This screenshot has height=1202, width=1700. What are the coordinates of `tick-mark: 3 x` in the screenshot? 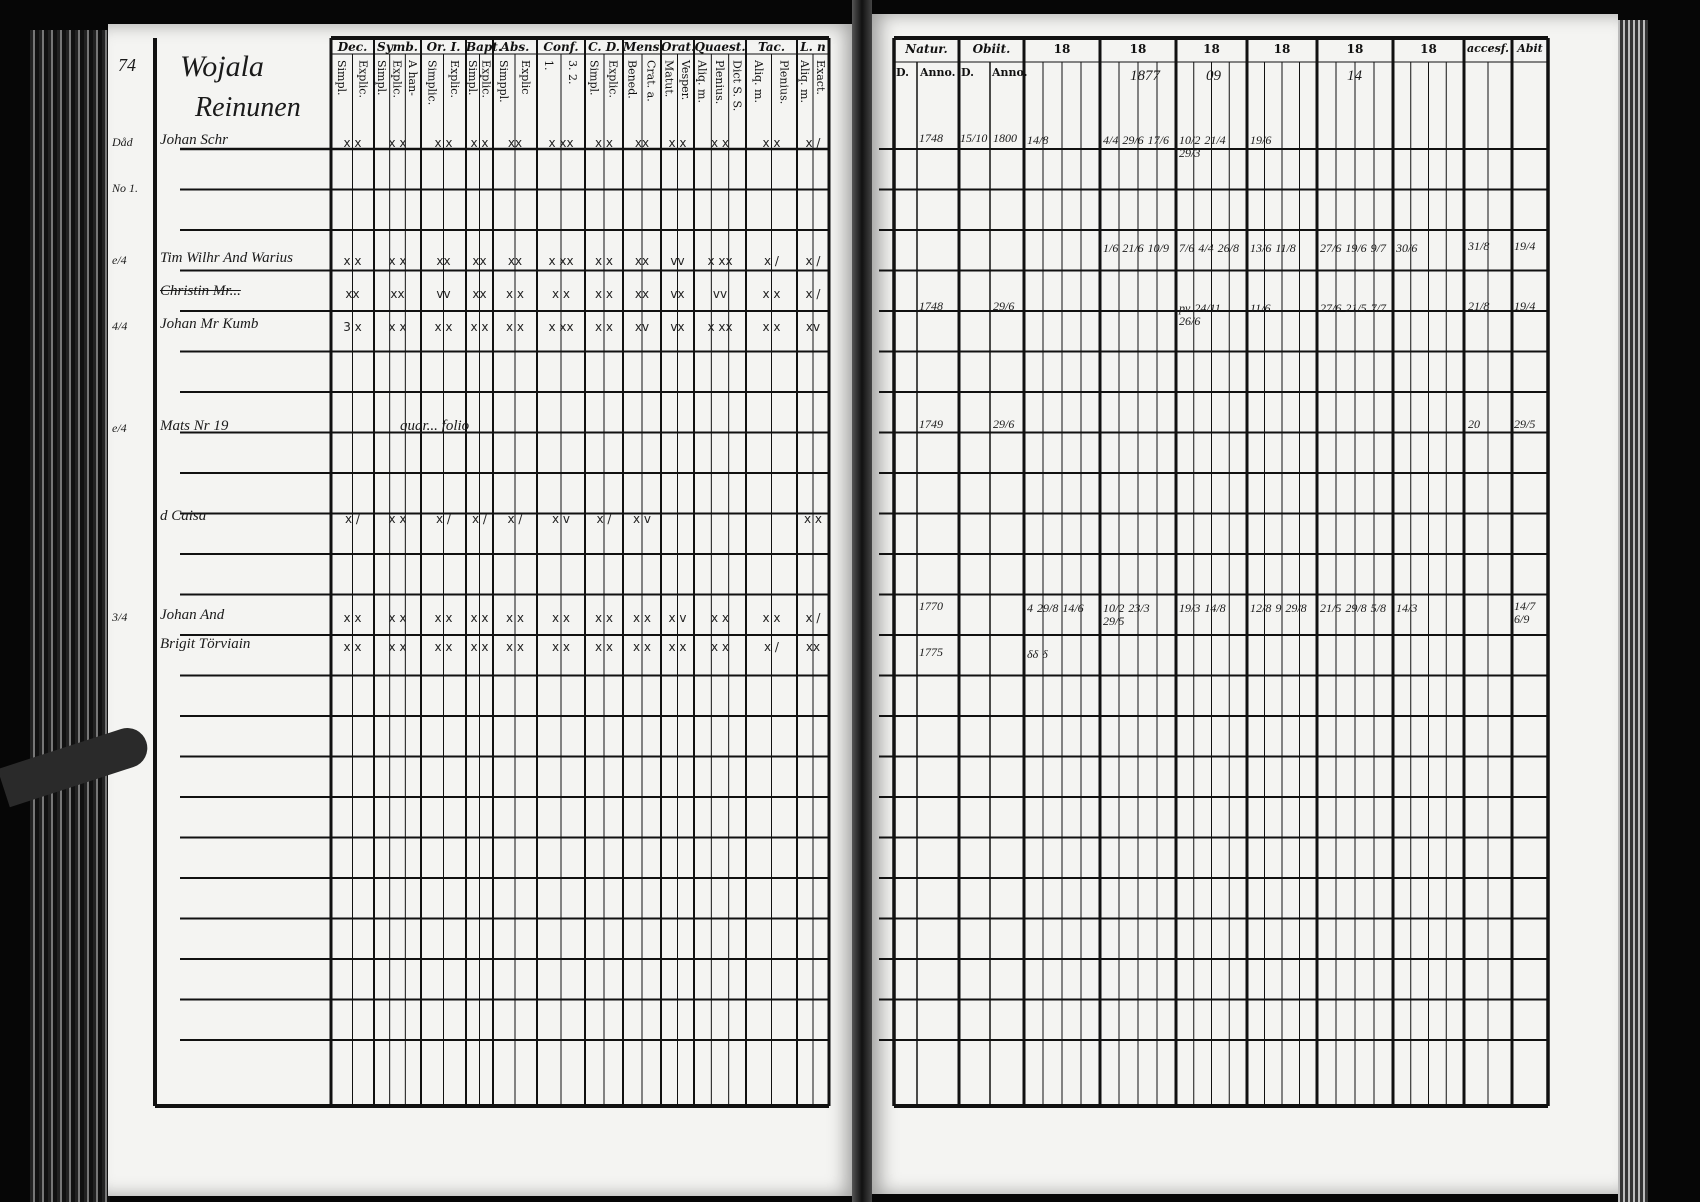 It's located at (352, 327).